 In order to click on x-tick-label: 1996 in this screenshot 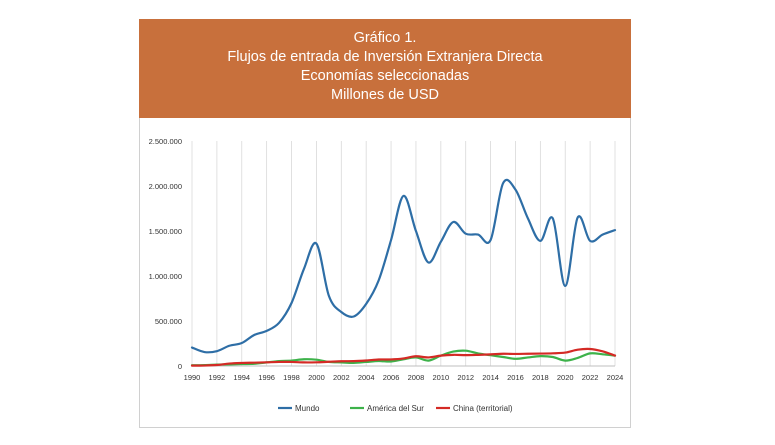, I will do `click(266, 377)`.